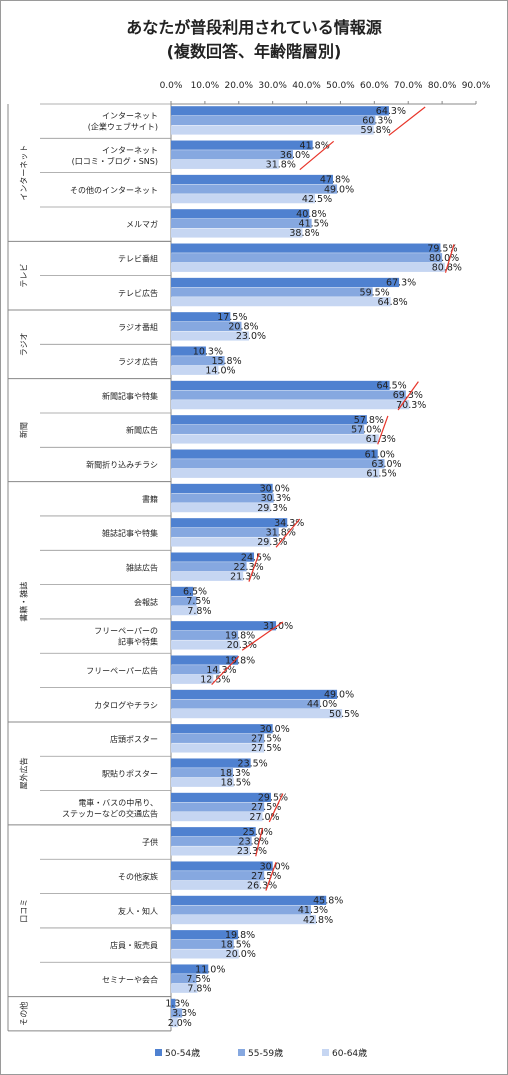 This screenshot has width=508, height=1075. Describe the element at coordinates (278, 626) in the screenshot. I see `data-label: 31.0%` at that location.